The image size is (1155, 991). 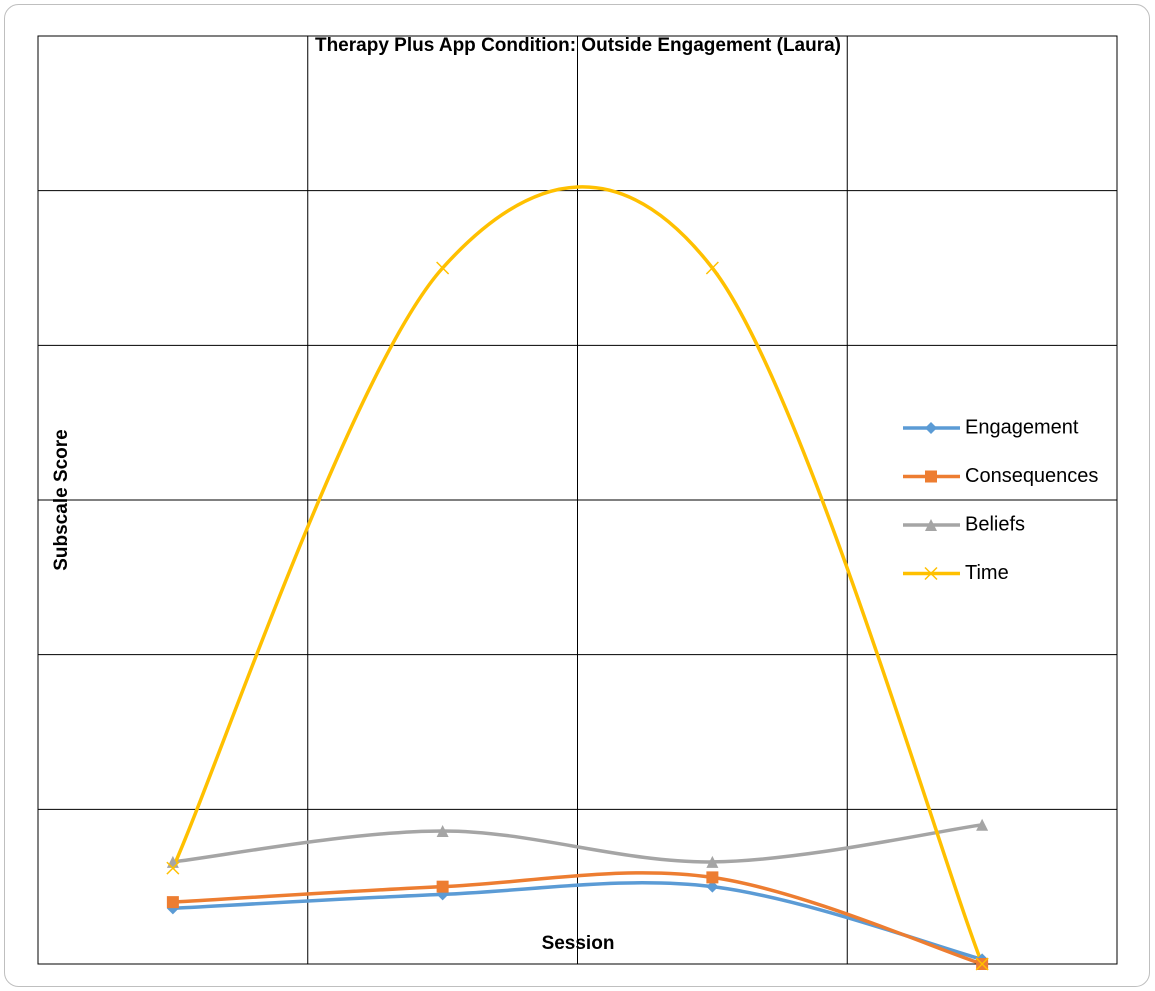 What do you see at coordinates (61, 500) in the screenshot?
I see `y-axis-label: Subscale Score` at bounding box center [61, 500].